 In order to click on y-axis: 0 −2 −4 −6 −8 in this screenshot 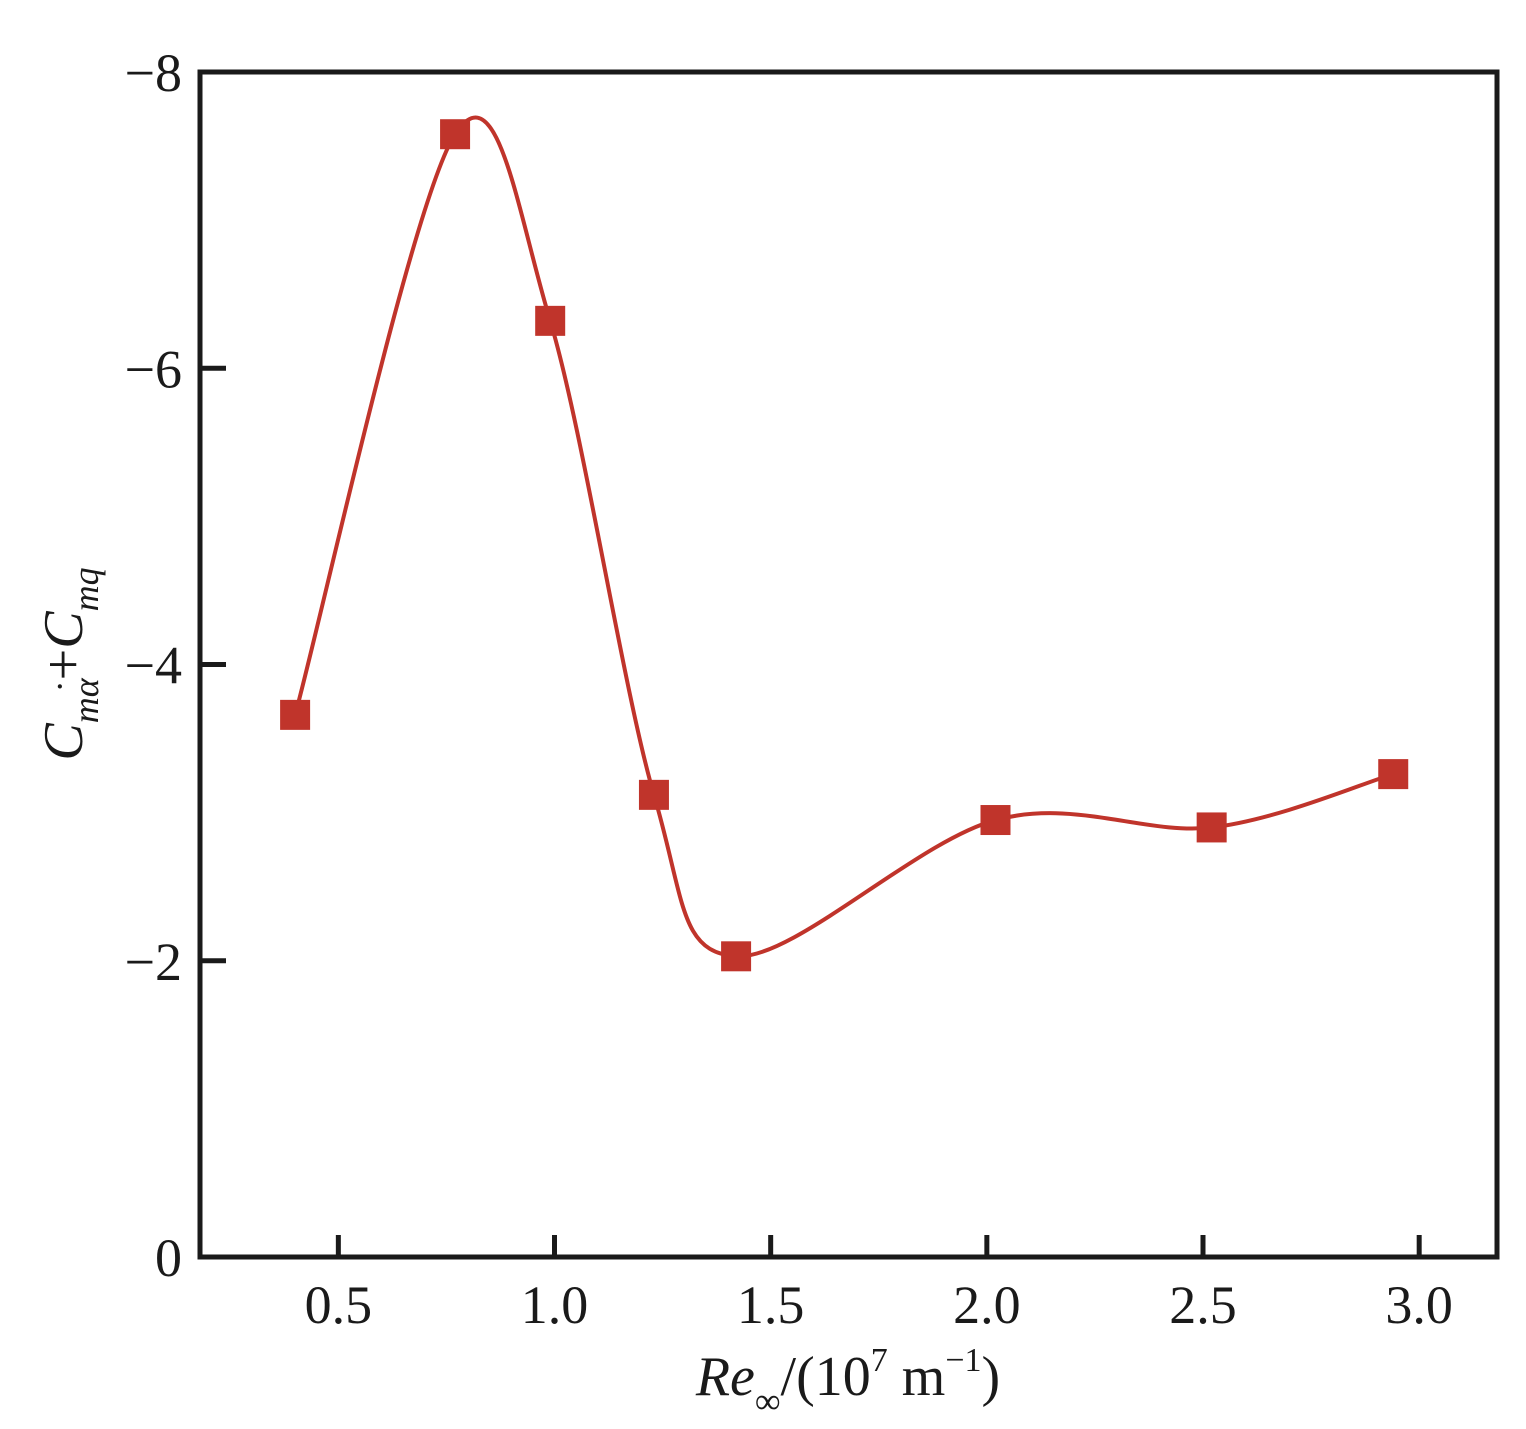, I will do `click(175, 665)`.